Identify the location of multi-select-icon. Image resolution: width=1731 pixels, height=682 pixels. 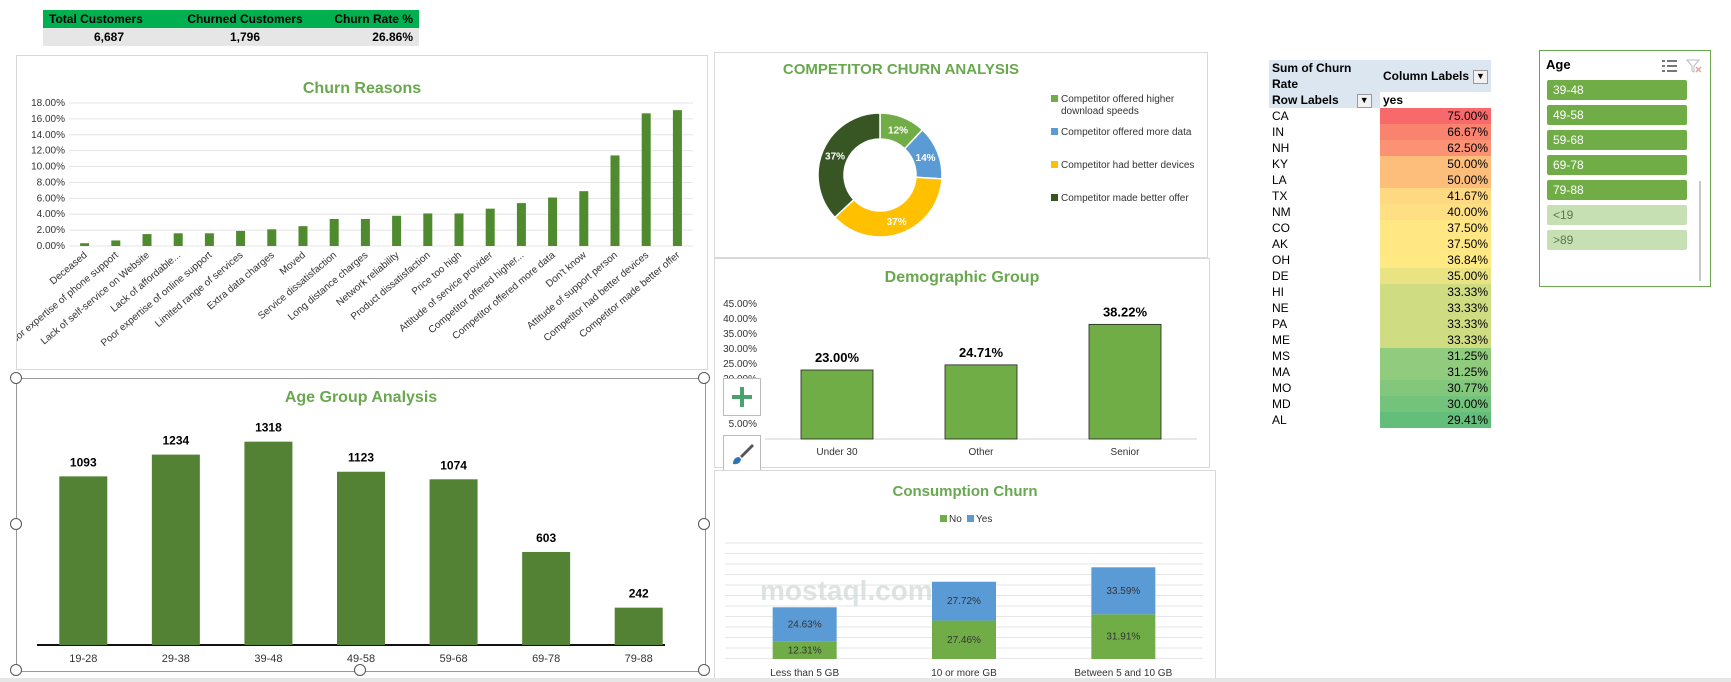
(1670, 66).